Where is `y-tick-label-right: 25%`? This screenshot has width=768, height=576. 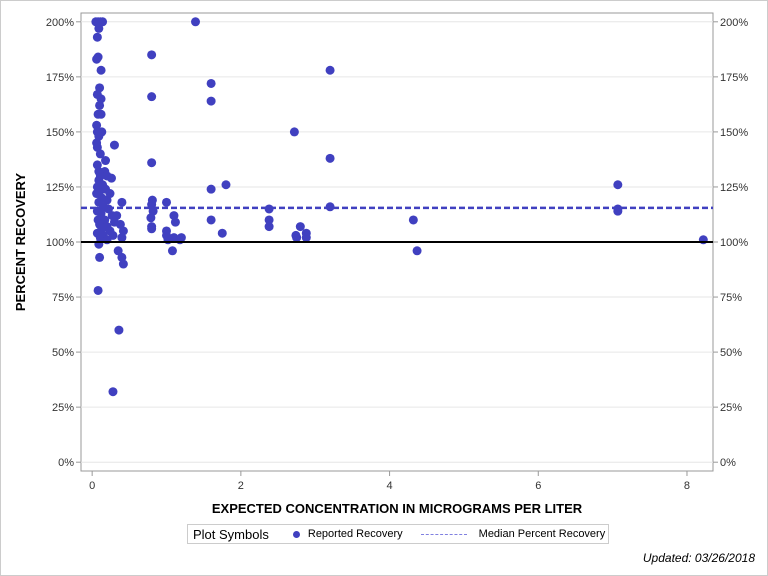
y-tick-label-right: 25% is located at coordinates (731, 408).